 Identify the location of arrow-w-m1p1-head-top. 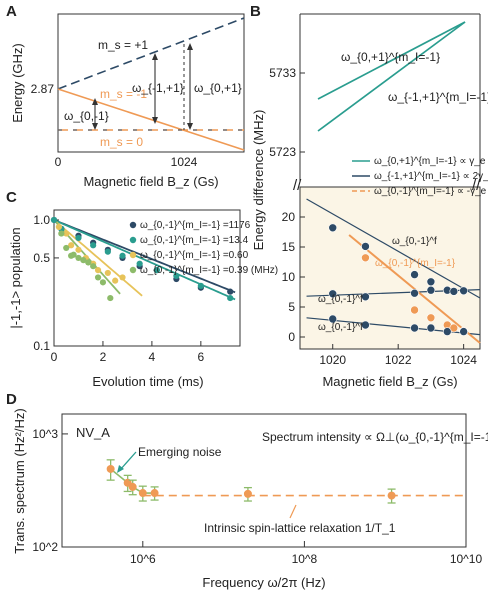
(155, 56).